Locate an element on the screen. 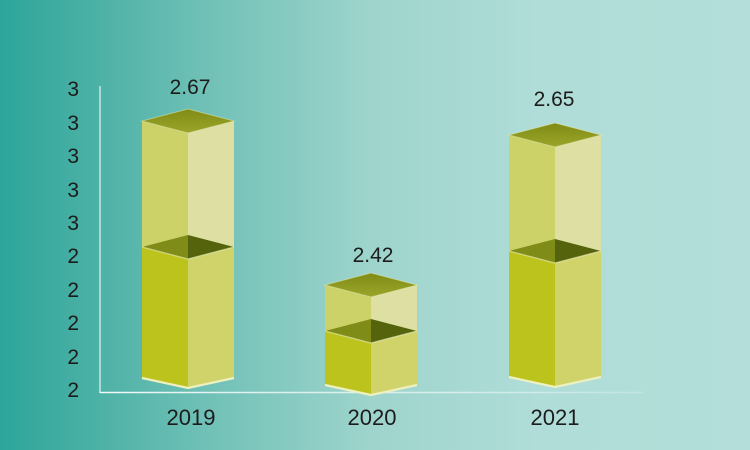 The height and width of the screenshot is (450, 750). category-label-2021: 2021 is located at coordinates (555, 417).